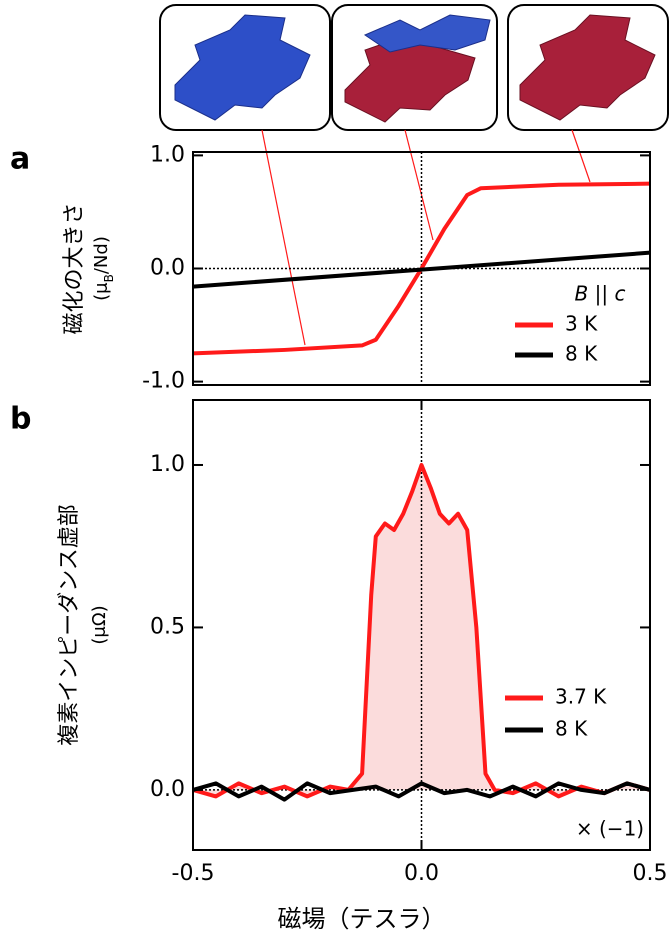 The width and height of the screenshot is (670, 940). I want to click on x-tick-label: -0.5, so click(193, 873).